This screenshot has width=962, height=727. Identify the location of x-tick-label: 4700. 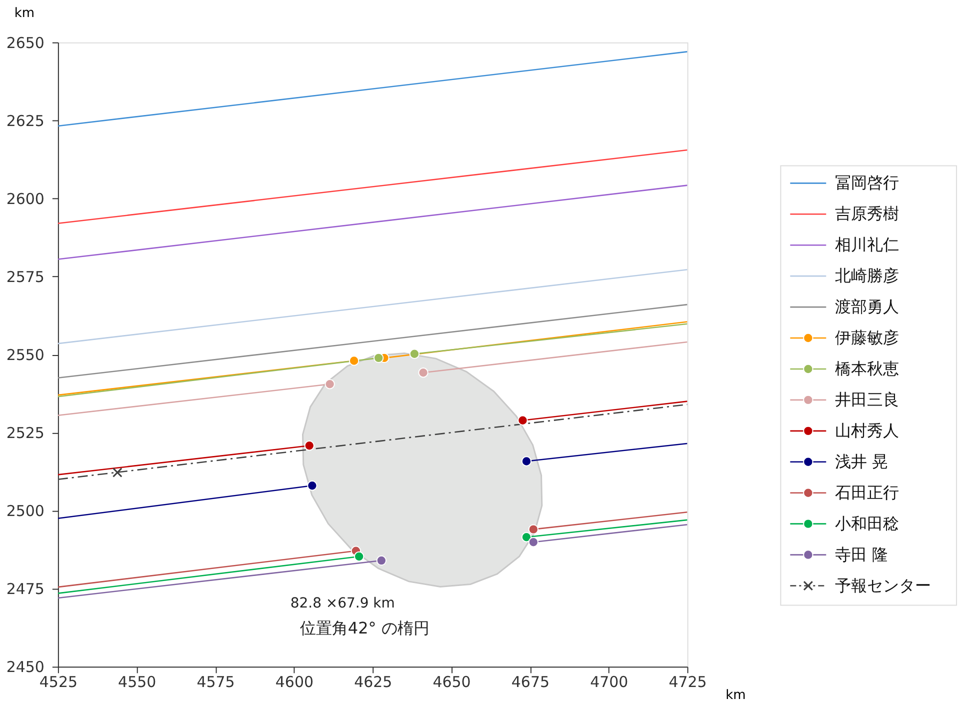
(609, 682).